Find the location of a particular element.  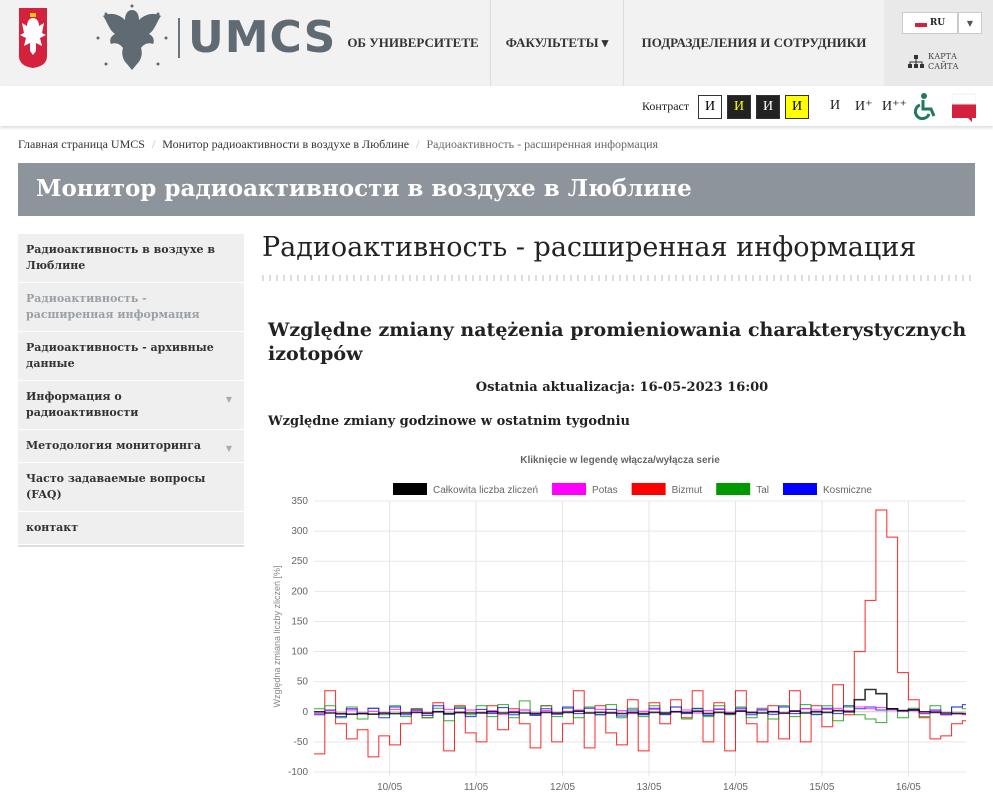

sidebar-item-extended-info: Радиоактивность - расширенная информация is located at coordinates (131, 307).